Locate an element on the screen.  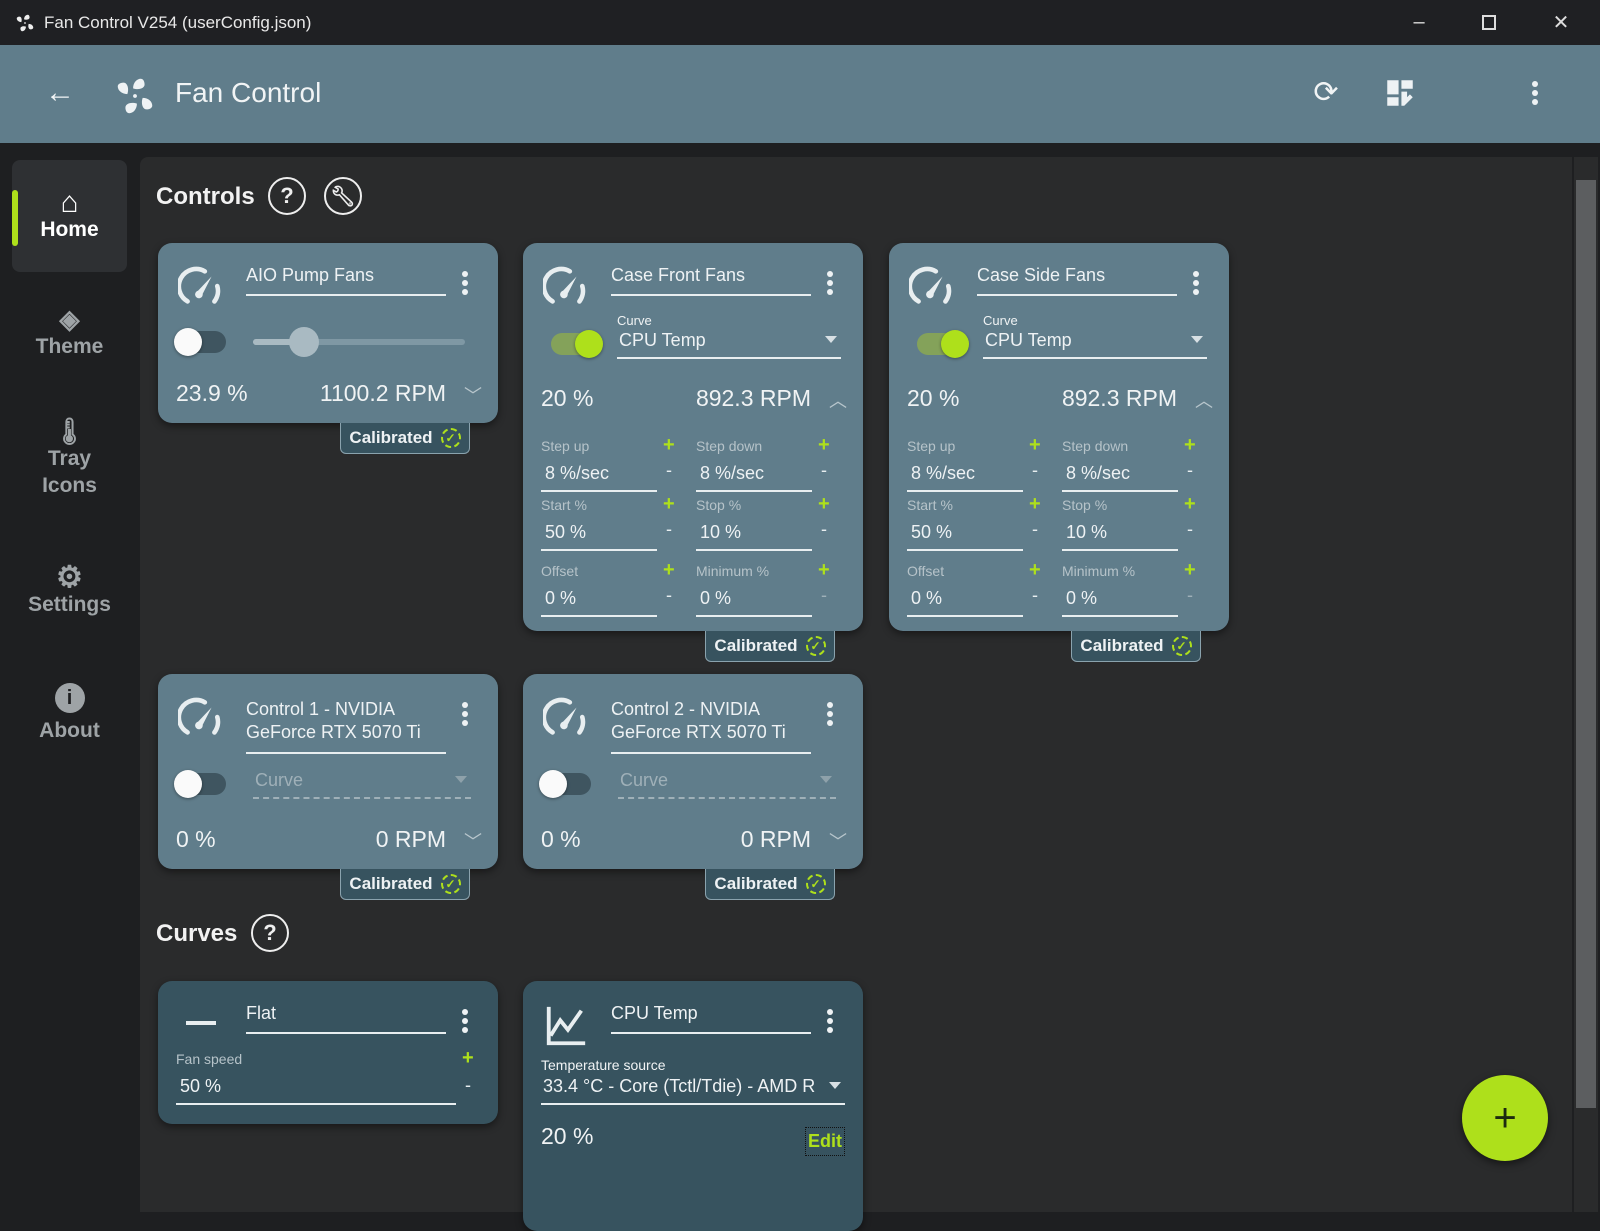
fan-speed-field: 50 % is located at coordinates (316, 1090).